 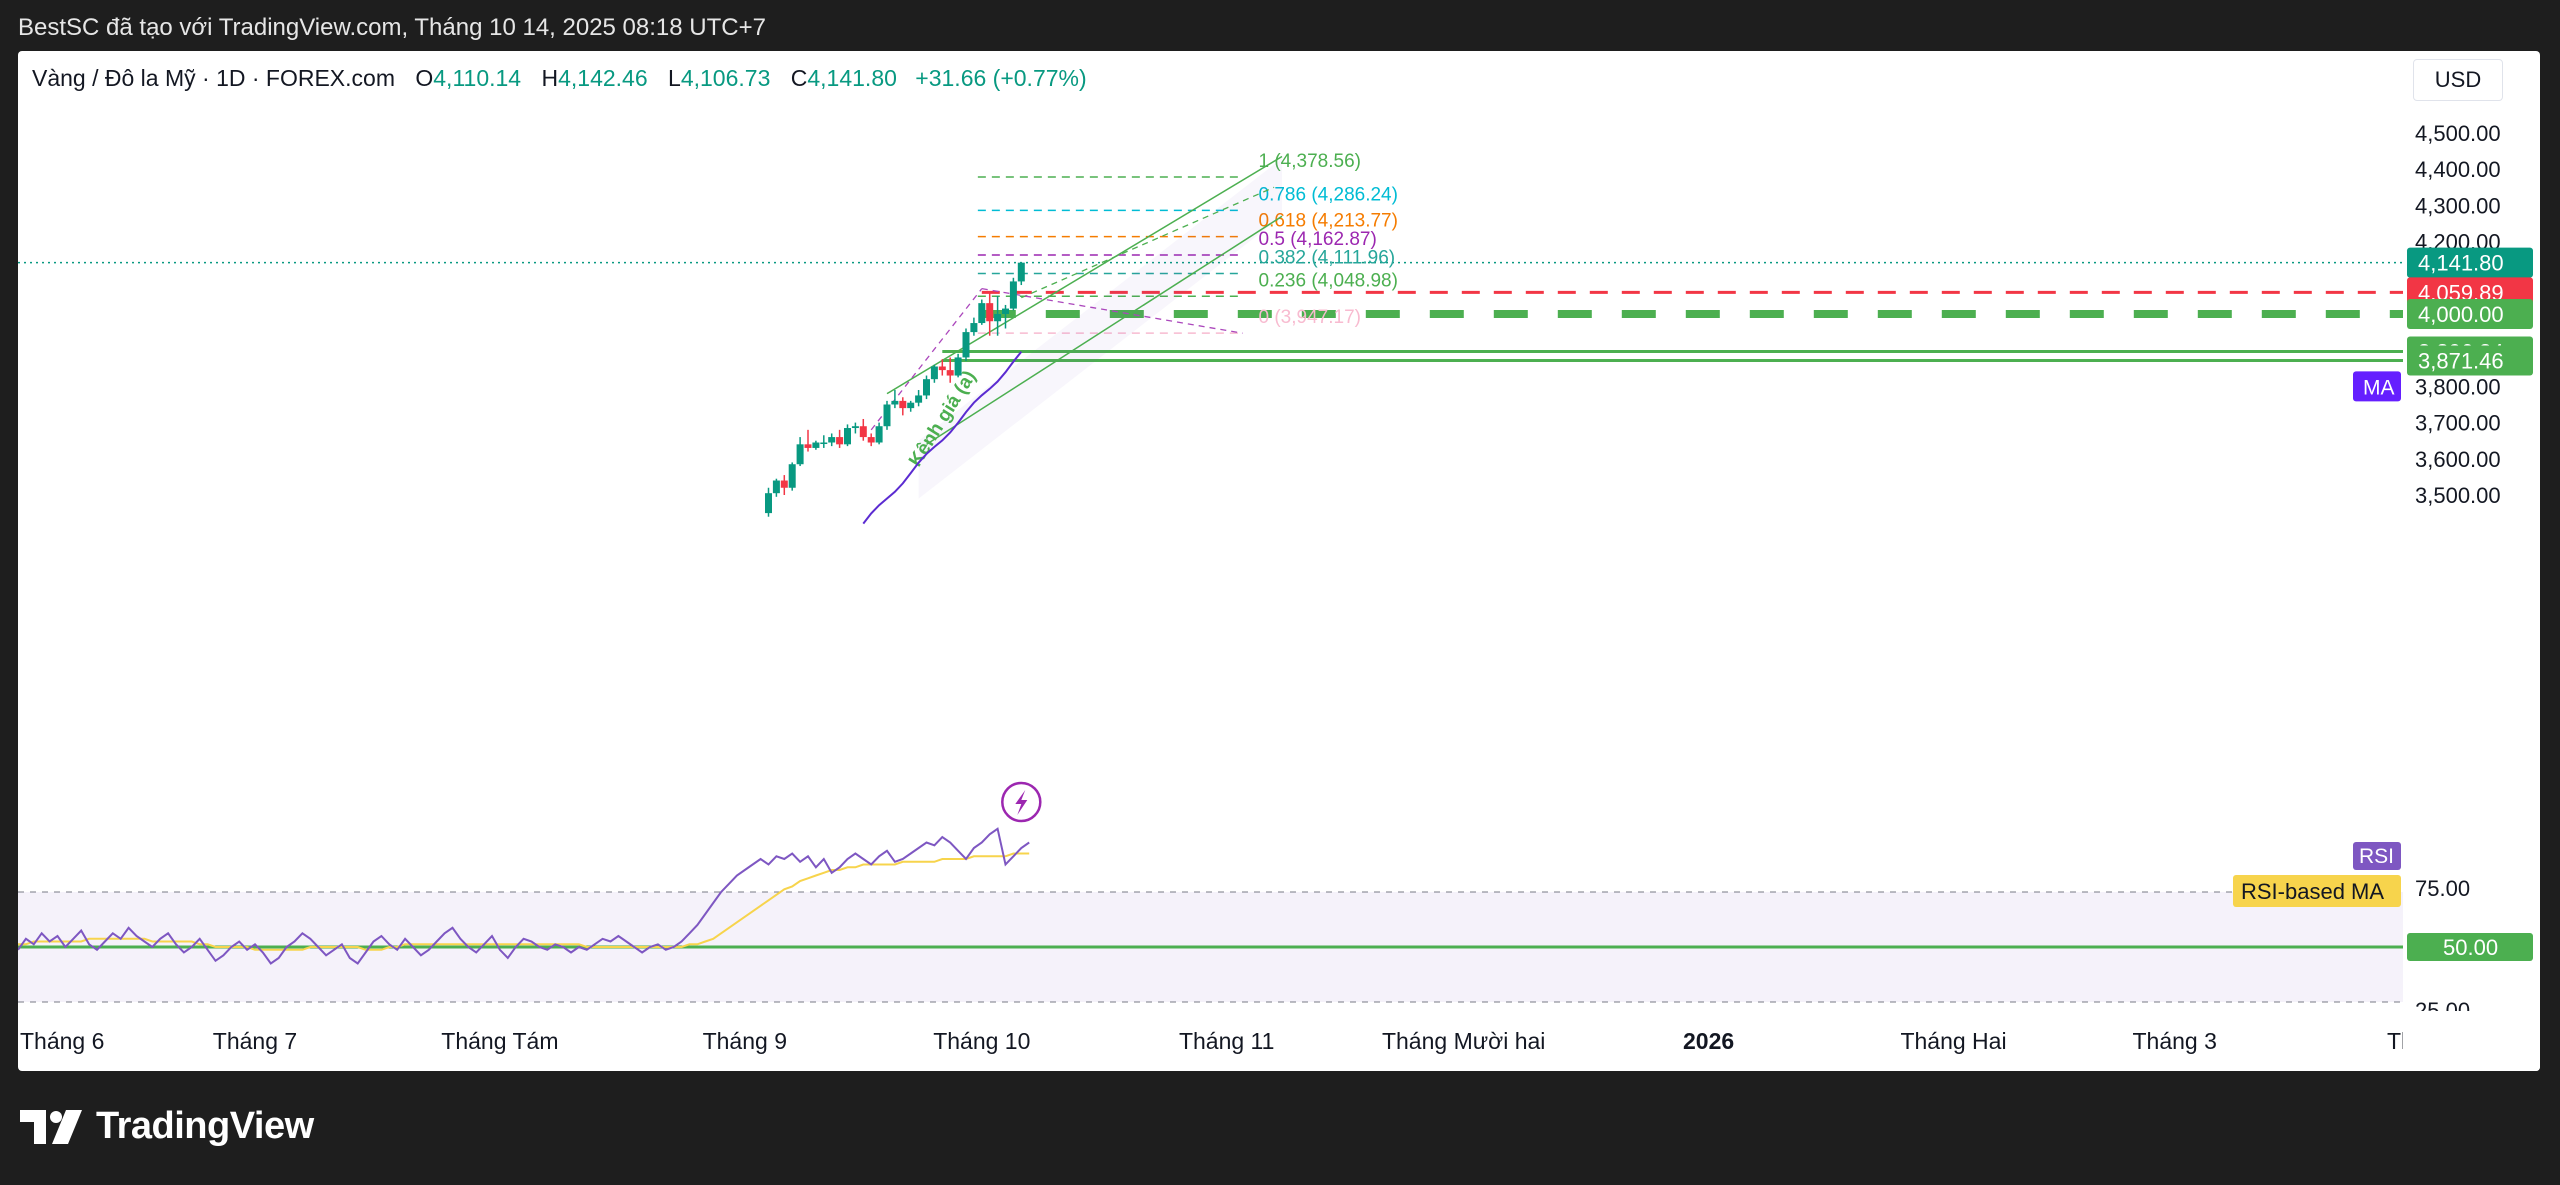 I want to click on channel-upper-line, so click(x=1084, y=275).